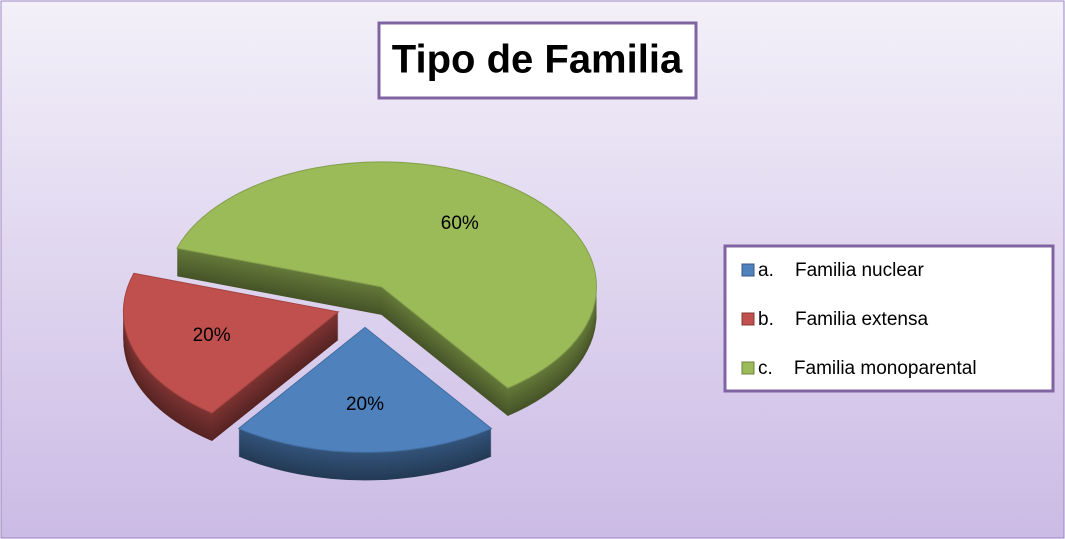 The image size is (1065, 539). I want to click on legend-label: b. Familia extensa, so click(843, 319).